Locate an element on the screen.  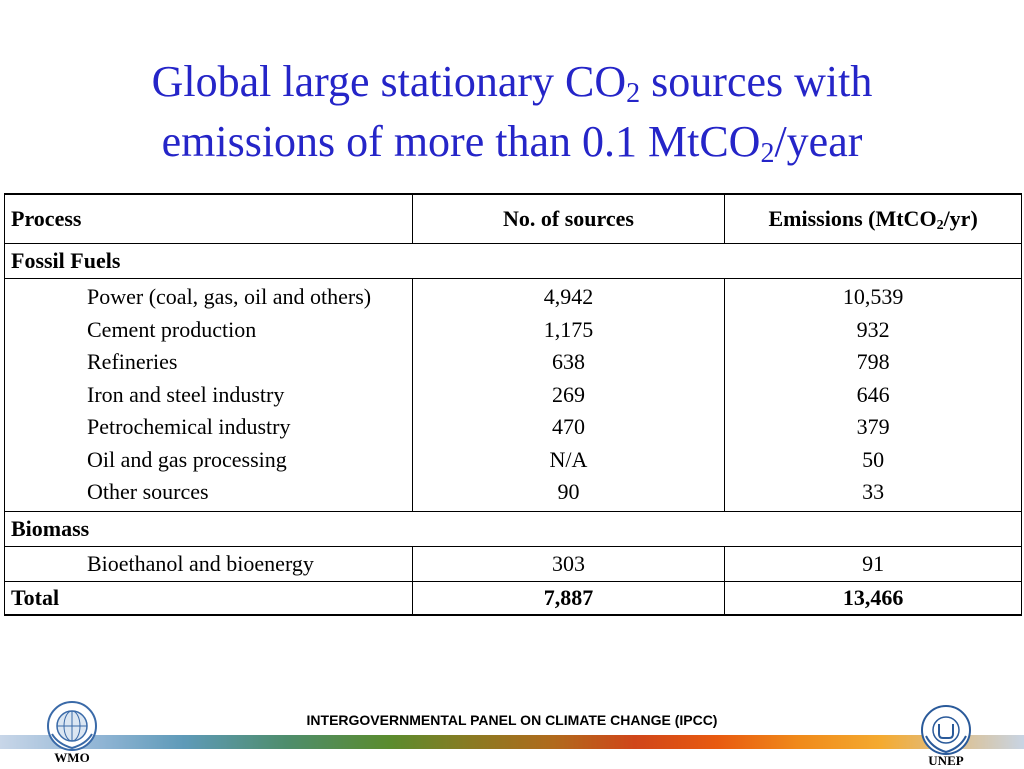
header-emissions-subscript: 2 is located at coordinates (940, 225).